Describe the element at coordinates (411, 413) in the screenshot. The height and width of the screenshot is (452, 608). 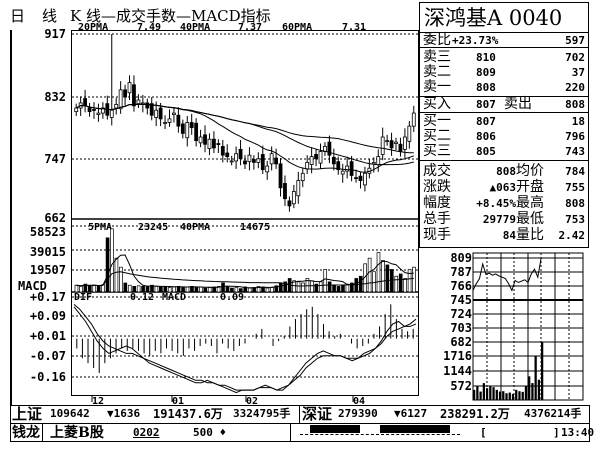
I see `sz-change: ▼6127` at that location.